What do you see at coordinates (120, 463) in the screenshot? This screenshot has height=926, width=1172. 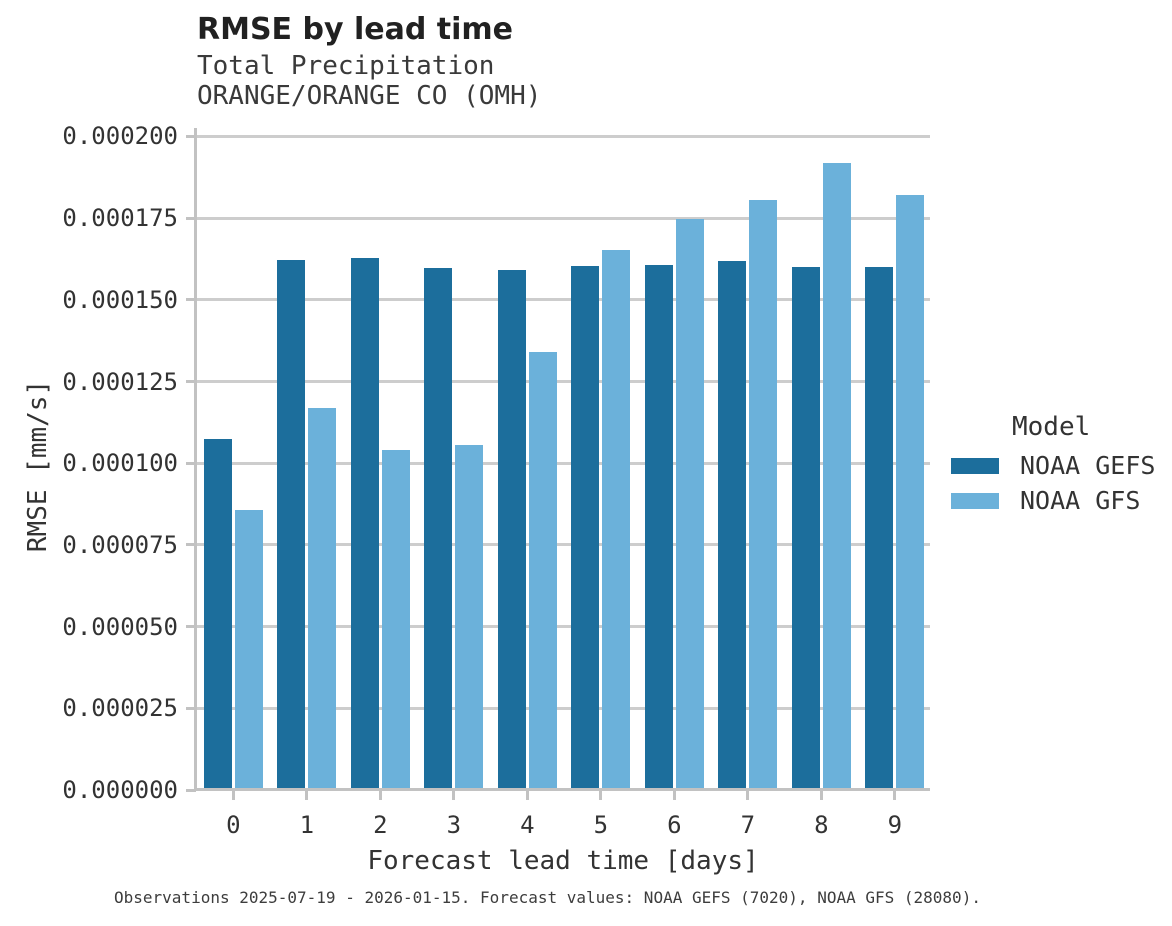 I see `y-tick-label: 0.000100` at bounding box center [120, 463].